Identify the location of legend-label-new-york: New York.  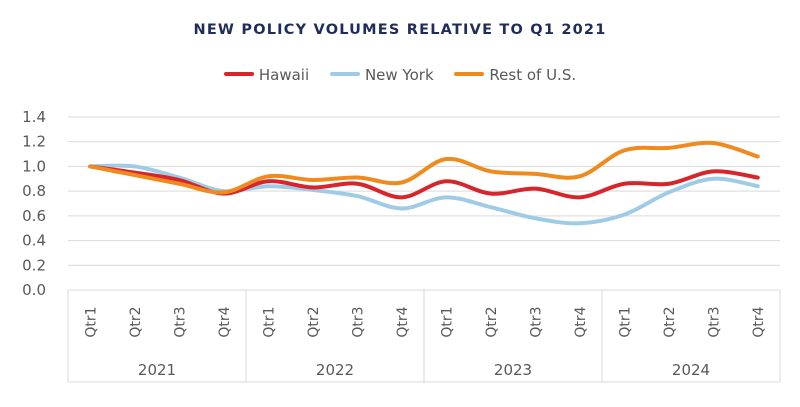
(399, 75).